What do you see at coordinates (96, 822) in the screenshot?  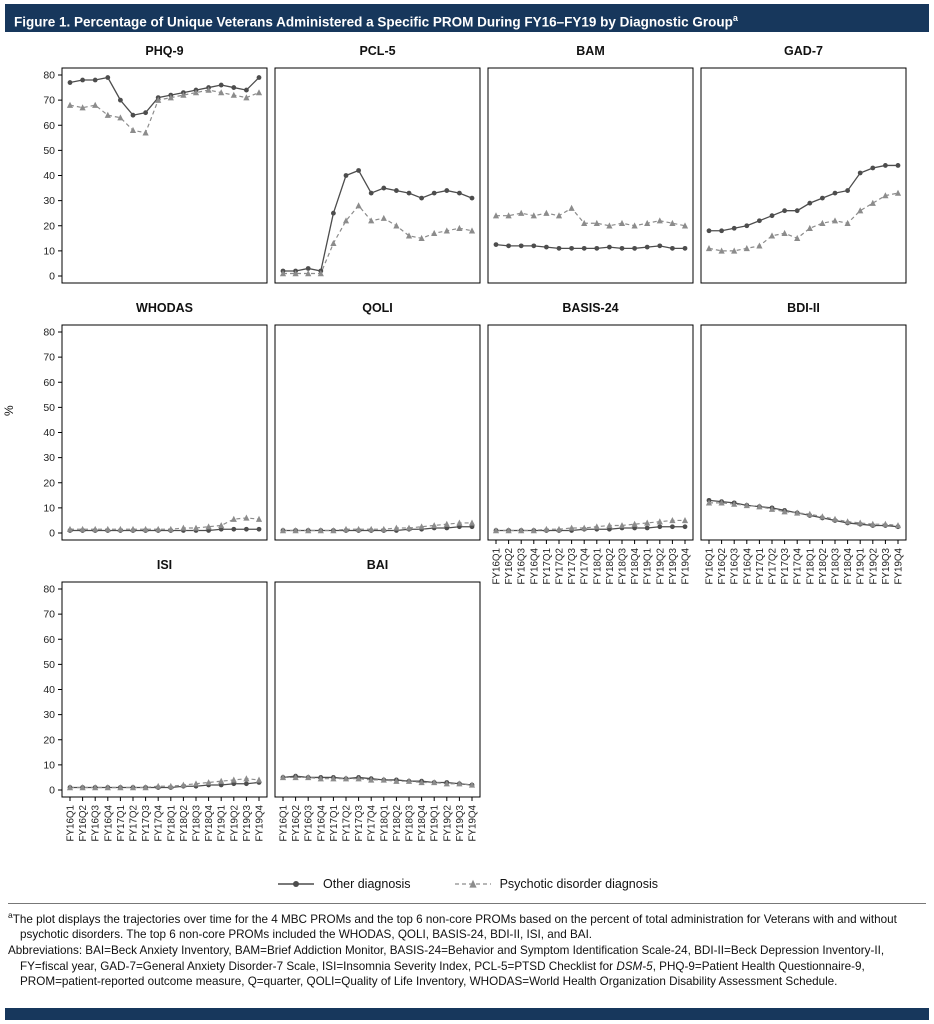 I see `svg-text: FY16Q3` at bounding box center [96, 822].